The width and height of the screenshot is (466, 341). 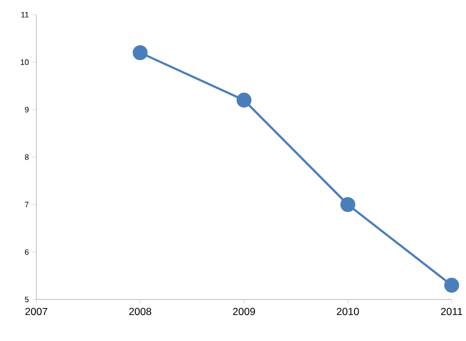 I want to click on x-tick-label: 2008, so click(x=140, y=312).